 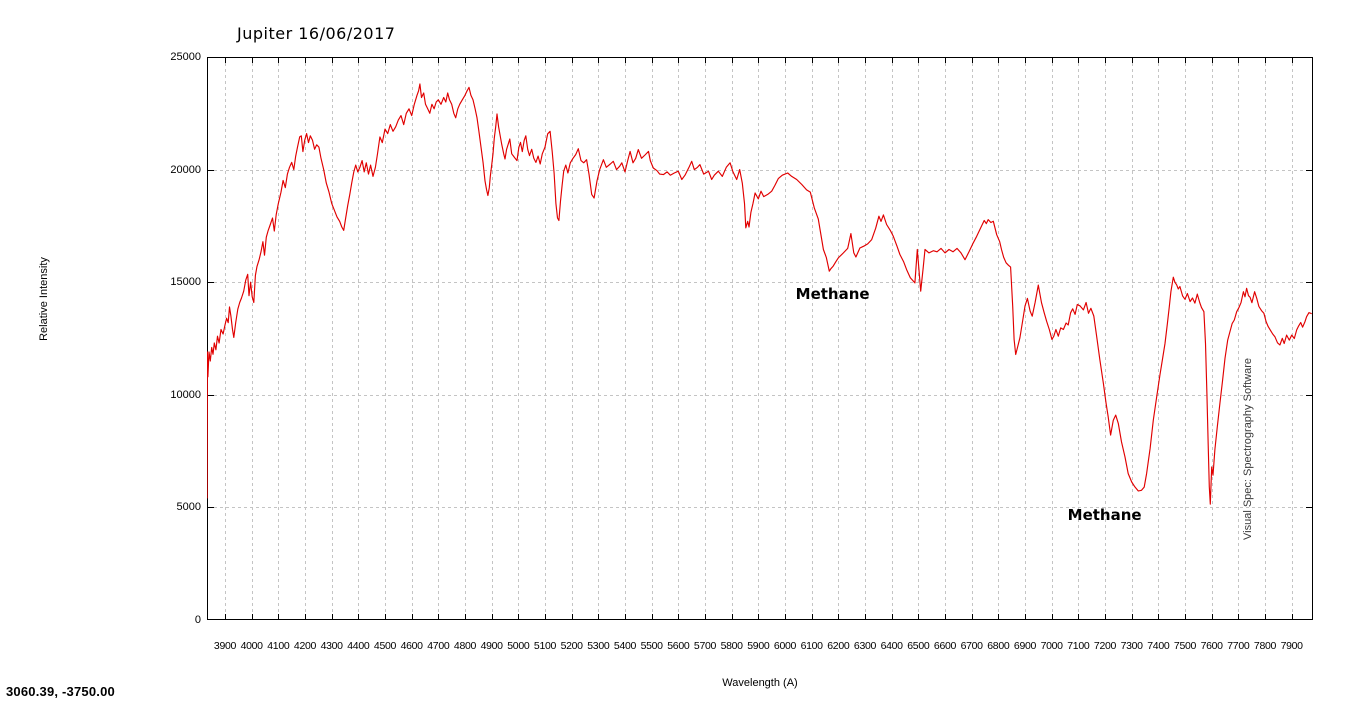 What do you see at coordinates (316, 33) in the screenshot?
I see `chart-title: Jupiter 16/06/2017` at bounding box center [316, 33].